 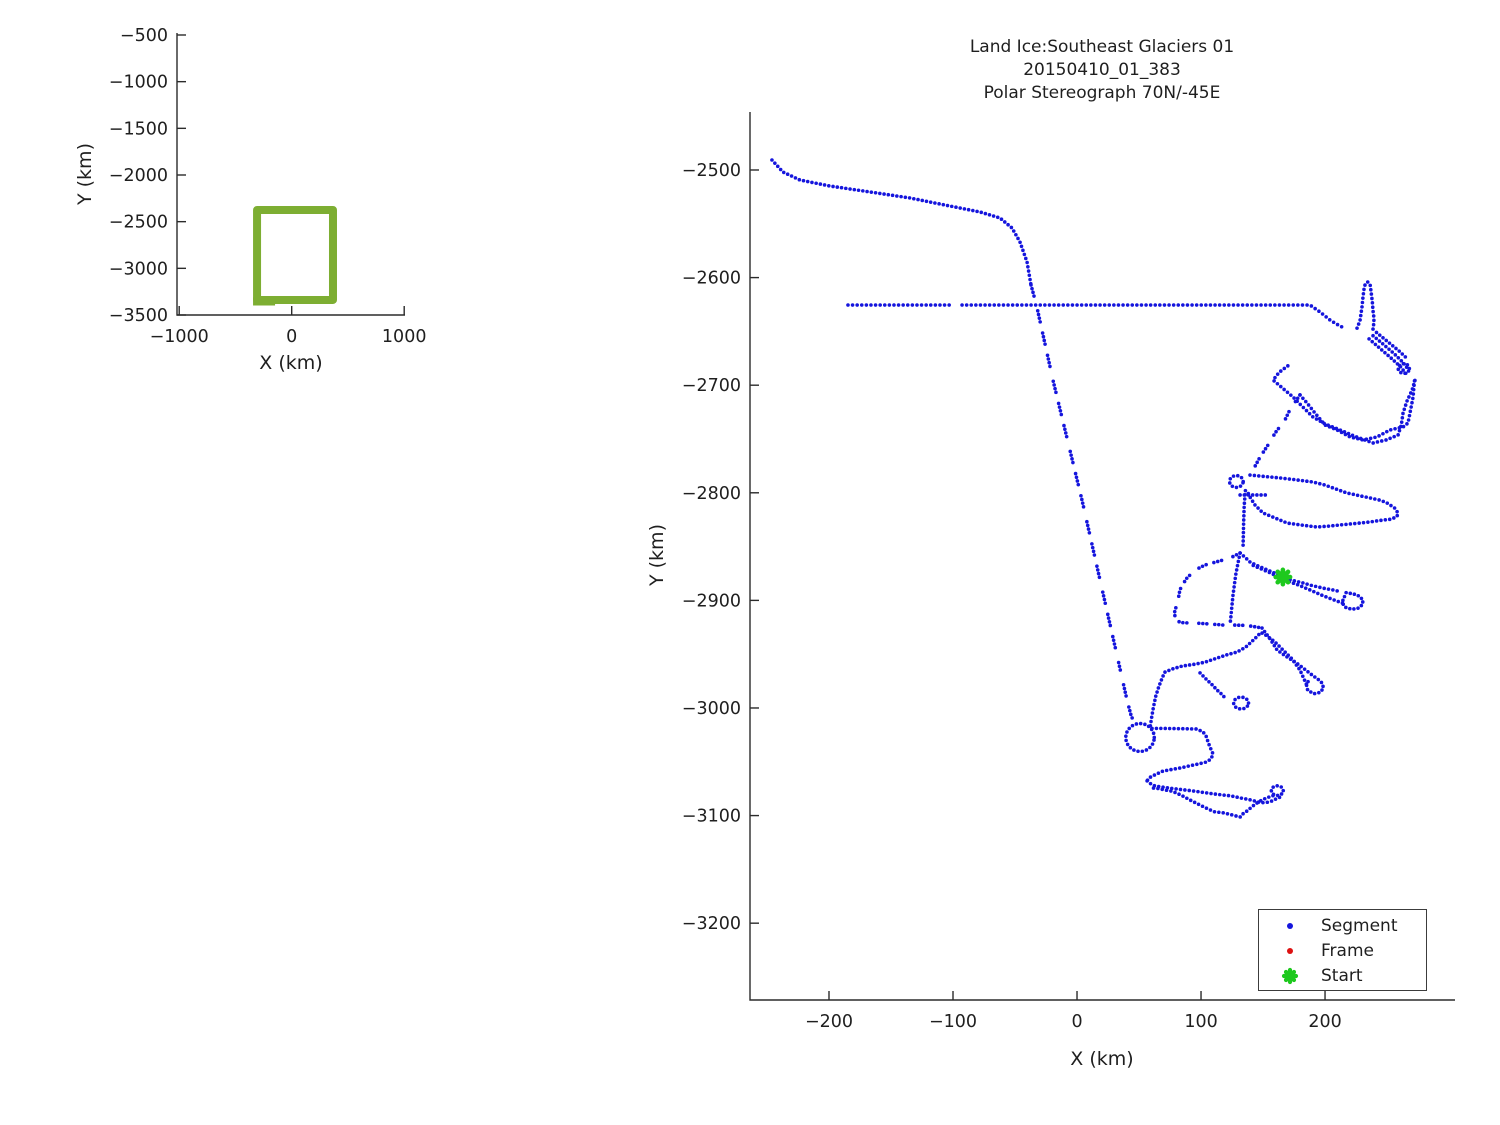 I want to click on start-star-icon, so click(x=1290, y=976).